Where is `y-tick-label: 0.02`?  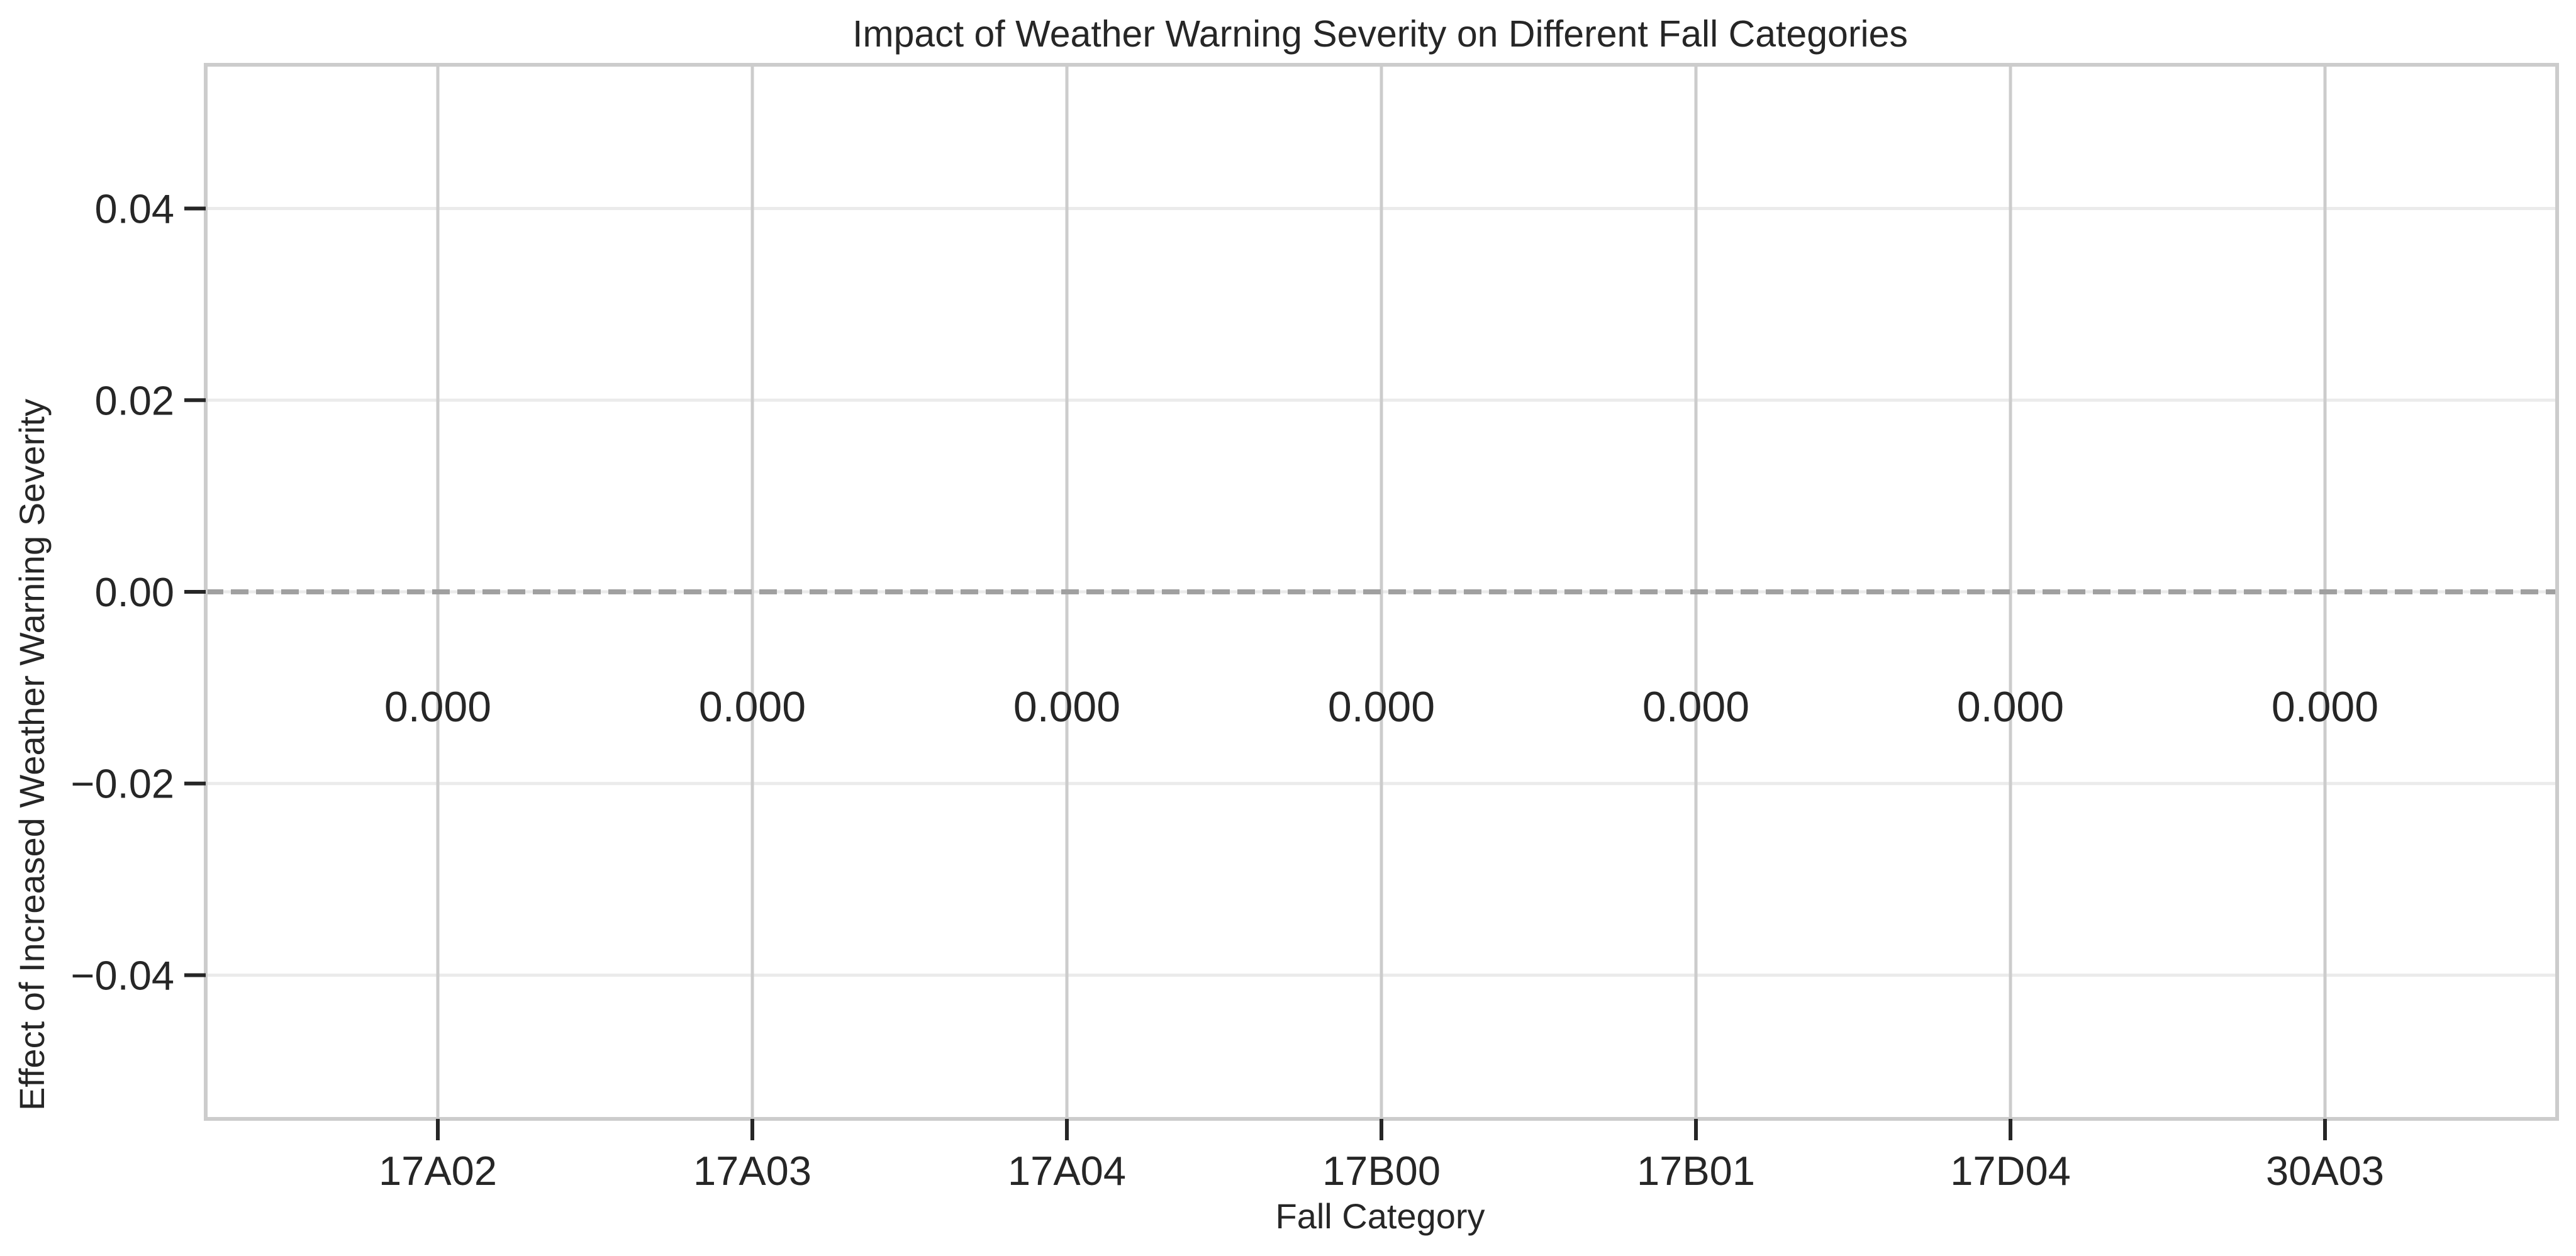
y-tick-label: 0.02 is located at coordinates (134, 400).